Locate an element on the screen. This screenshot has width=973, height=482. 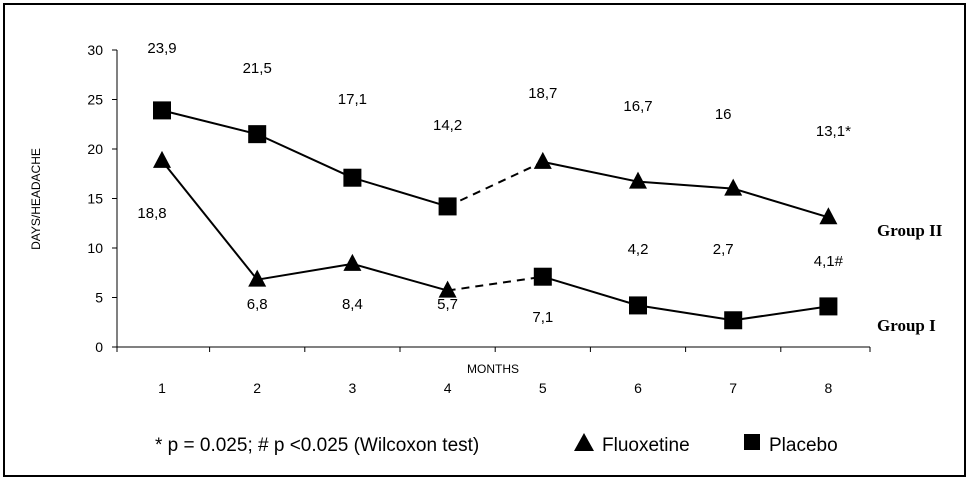
data-label-group-i: 6,8 is located at coordinates (257, 304).